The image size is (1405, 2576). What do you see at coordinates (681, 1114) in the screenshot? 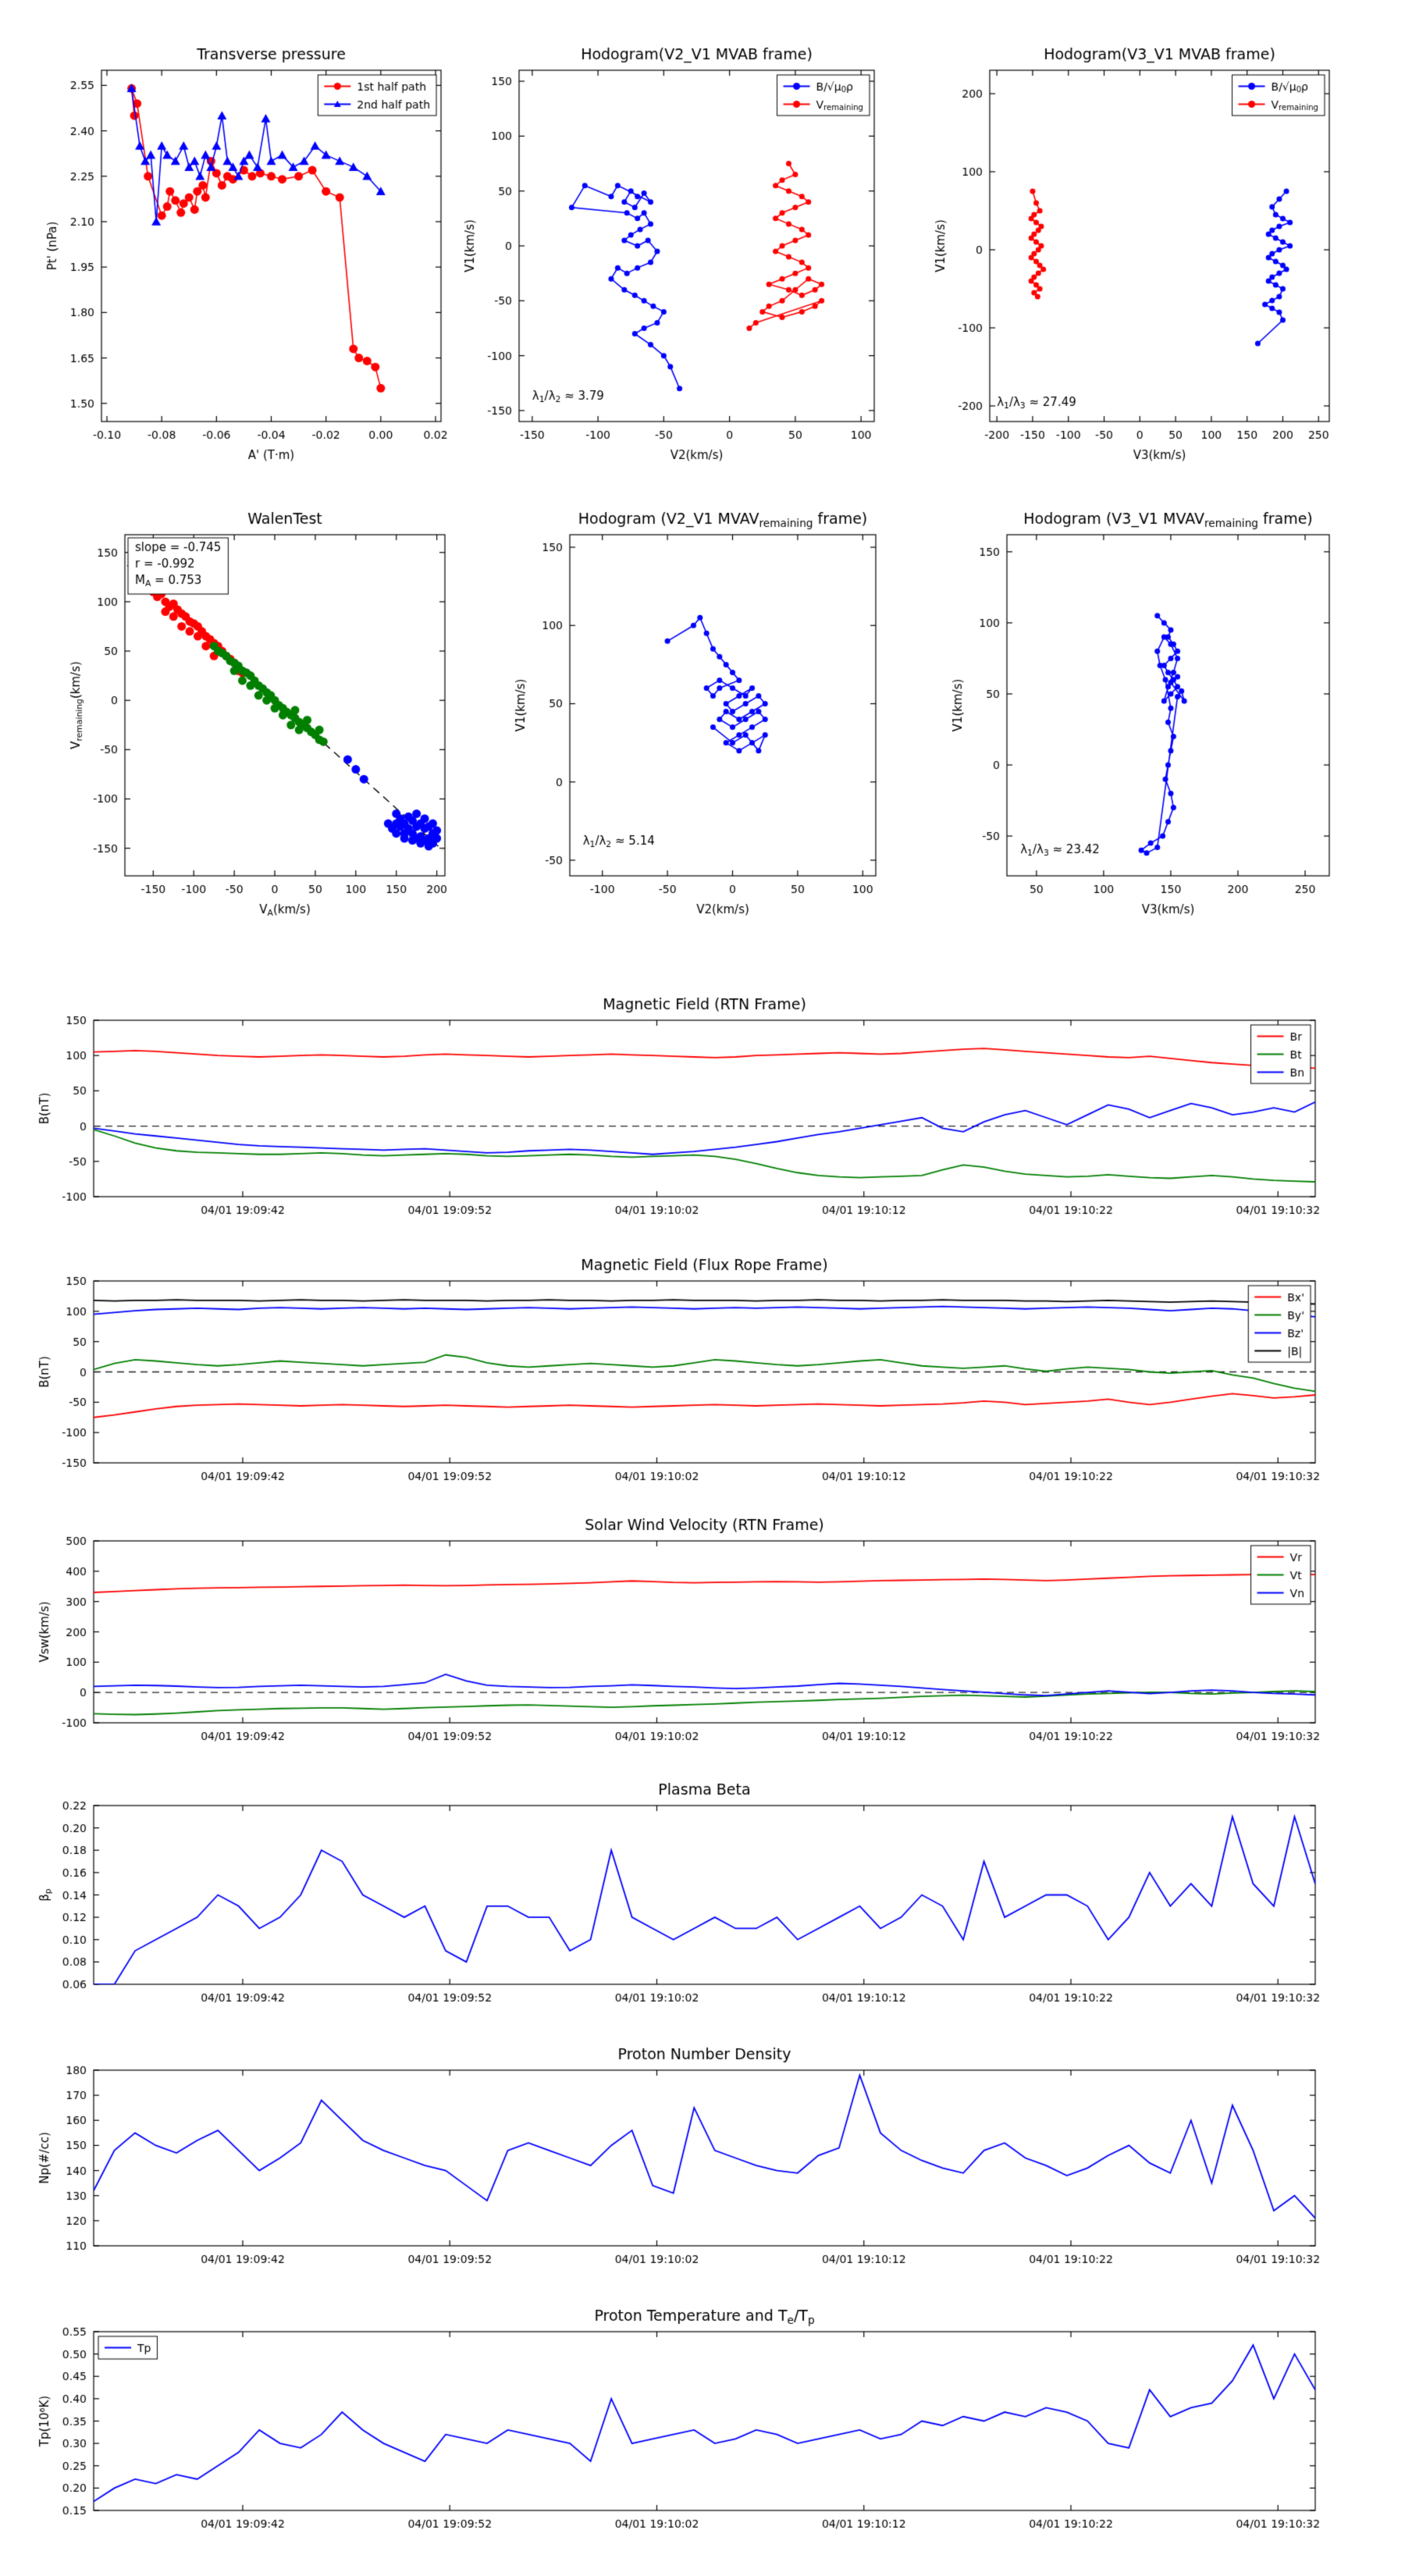
I see `chart-magnetic-field-rtn` at bounding box center [681, 1114].